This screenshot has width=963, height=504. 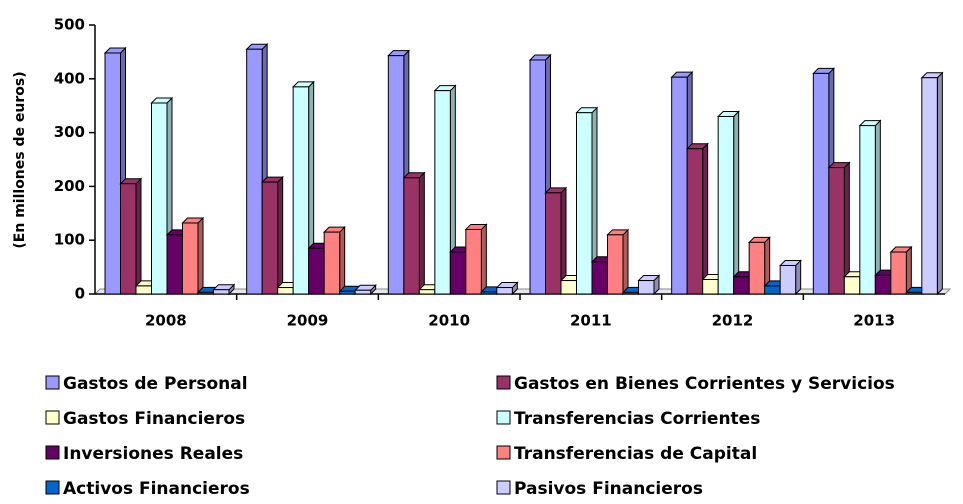 I want to click on y-tick-label: 300, so click(x=69, y=132).